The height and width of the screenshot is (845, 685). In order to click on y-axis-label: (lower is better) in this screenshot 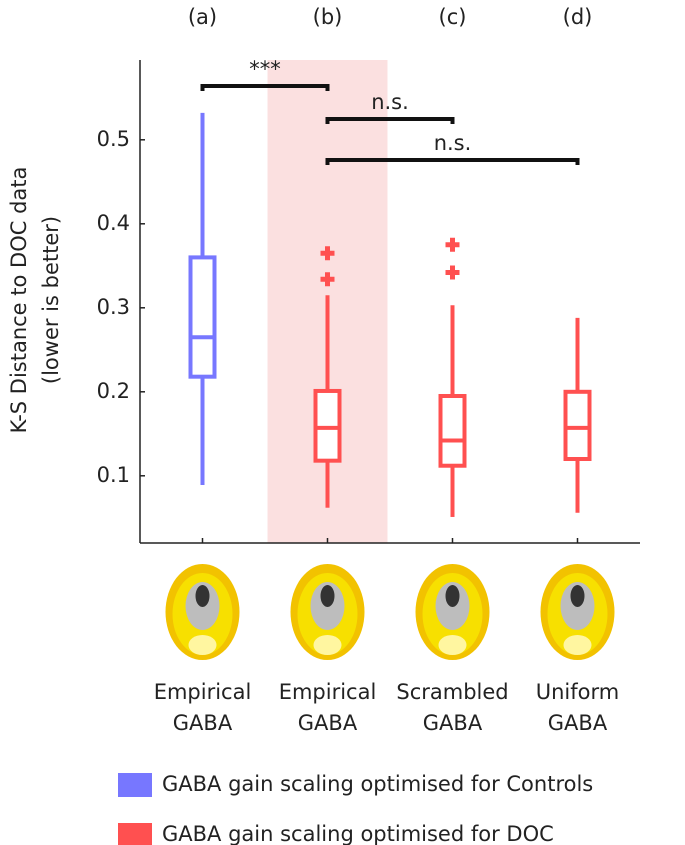, I will do `click(51, 300)`.